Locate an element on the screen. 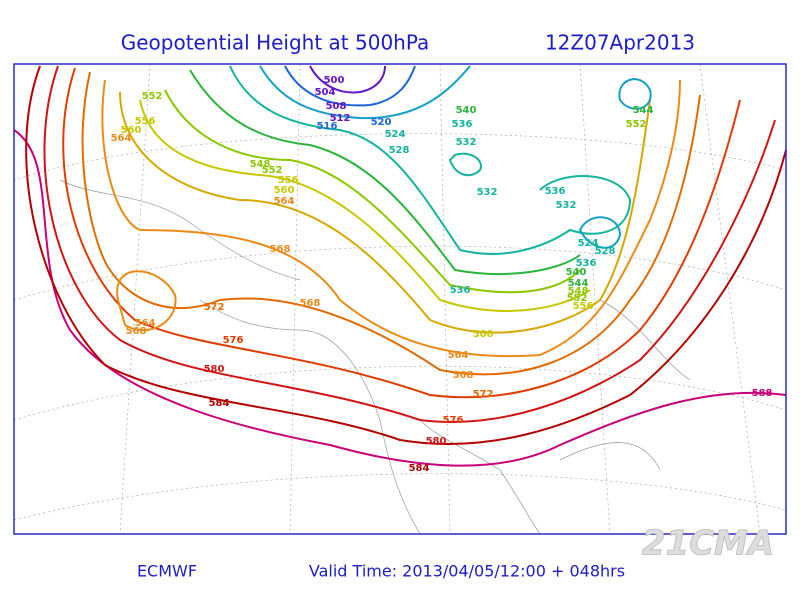 This screenshot has width=800, height=600. watermark: 21CMA is located at coordinates (708, 544).